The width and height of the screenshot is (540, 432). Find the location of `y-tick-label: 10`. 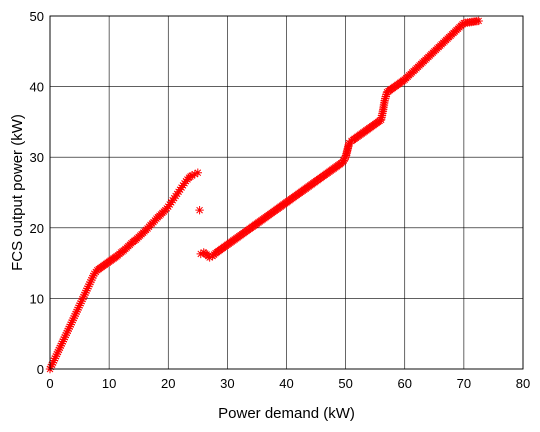

y-tick-label: 10 is located at coordinates (37, 298).